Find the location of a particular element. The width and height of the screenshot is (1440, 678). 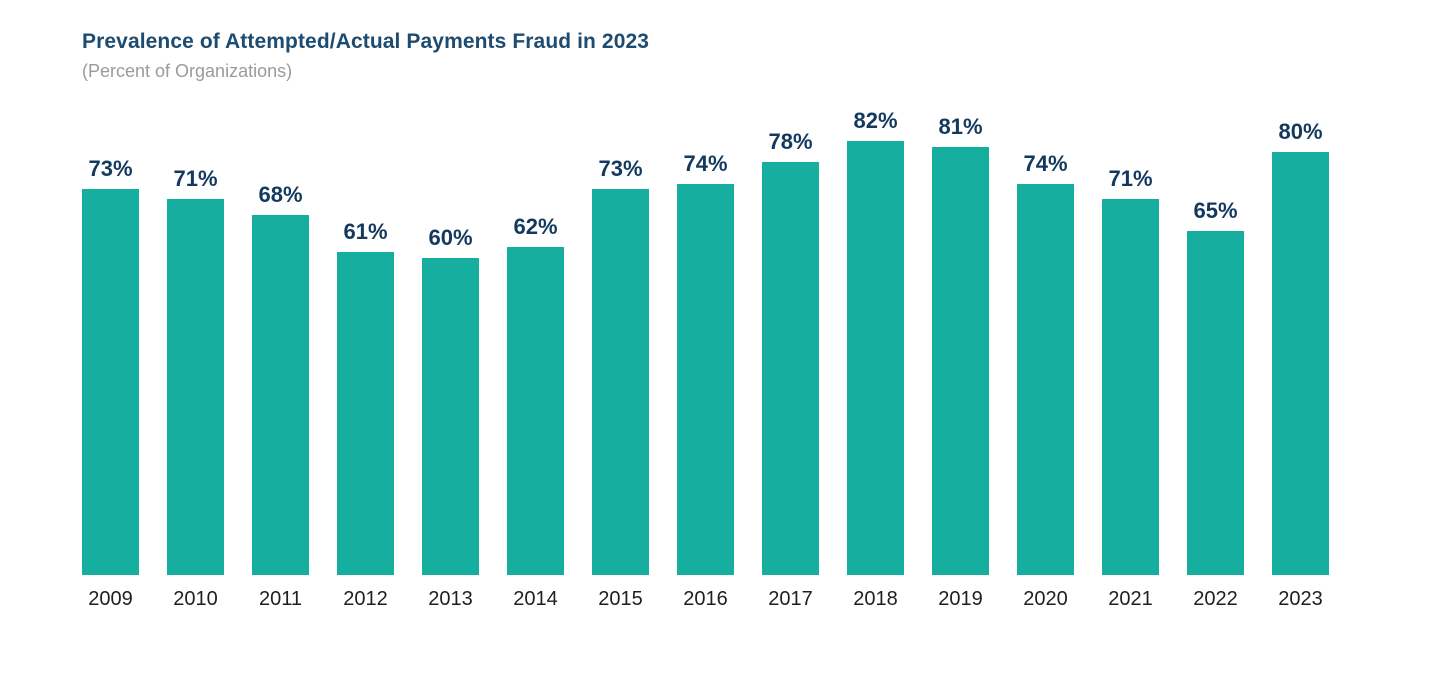

bar-value-label: 78% is located at coordinates (790, 141).